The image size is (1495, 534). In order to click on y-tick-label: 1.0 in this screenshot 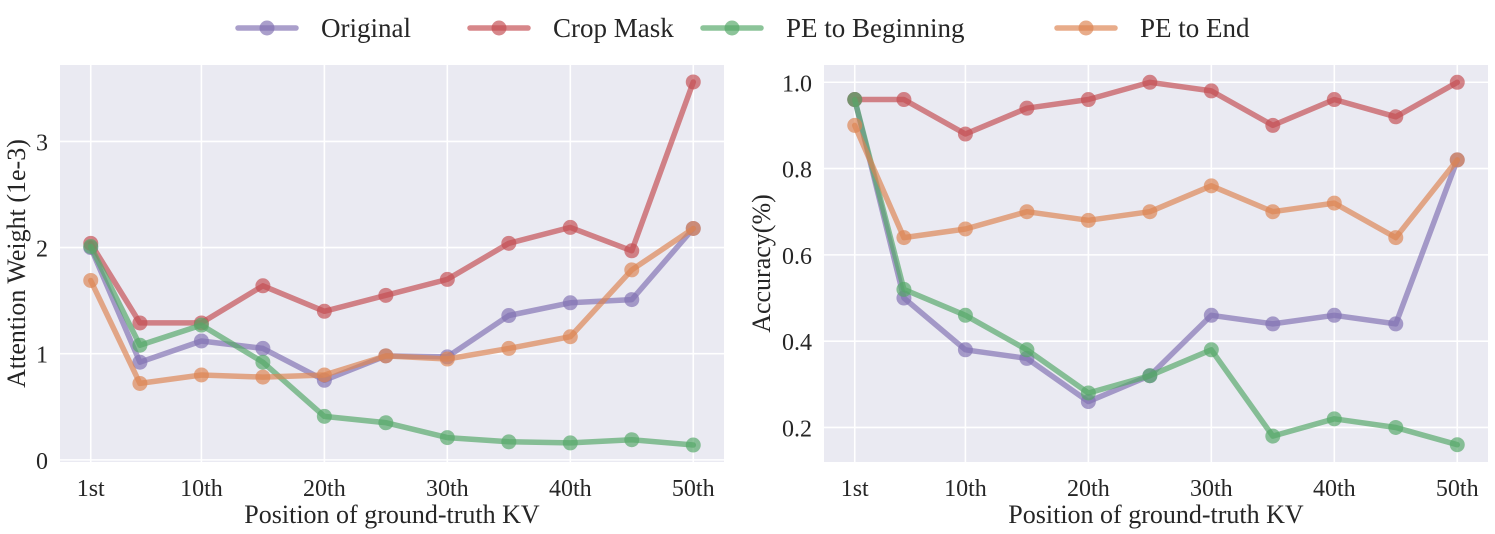, I will do `click(797, 84)`.